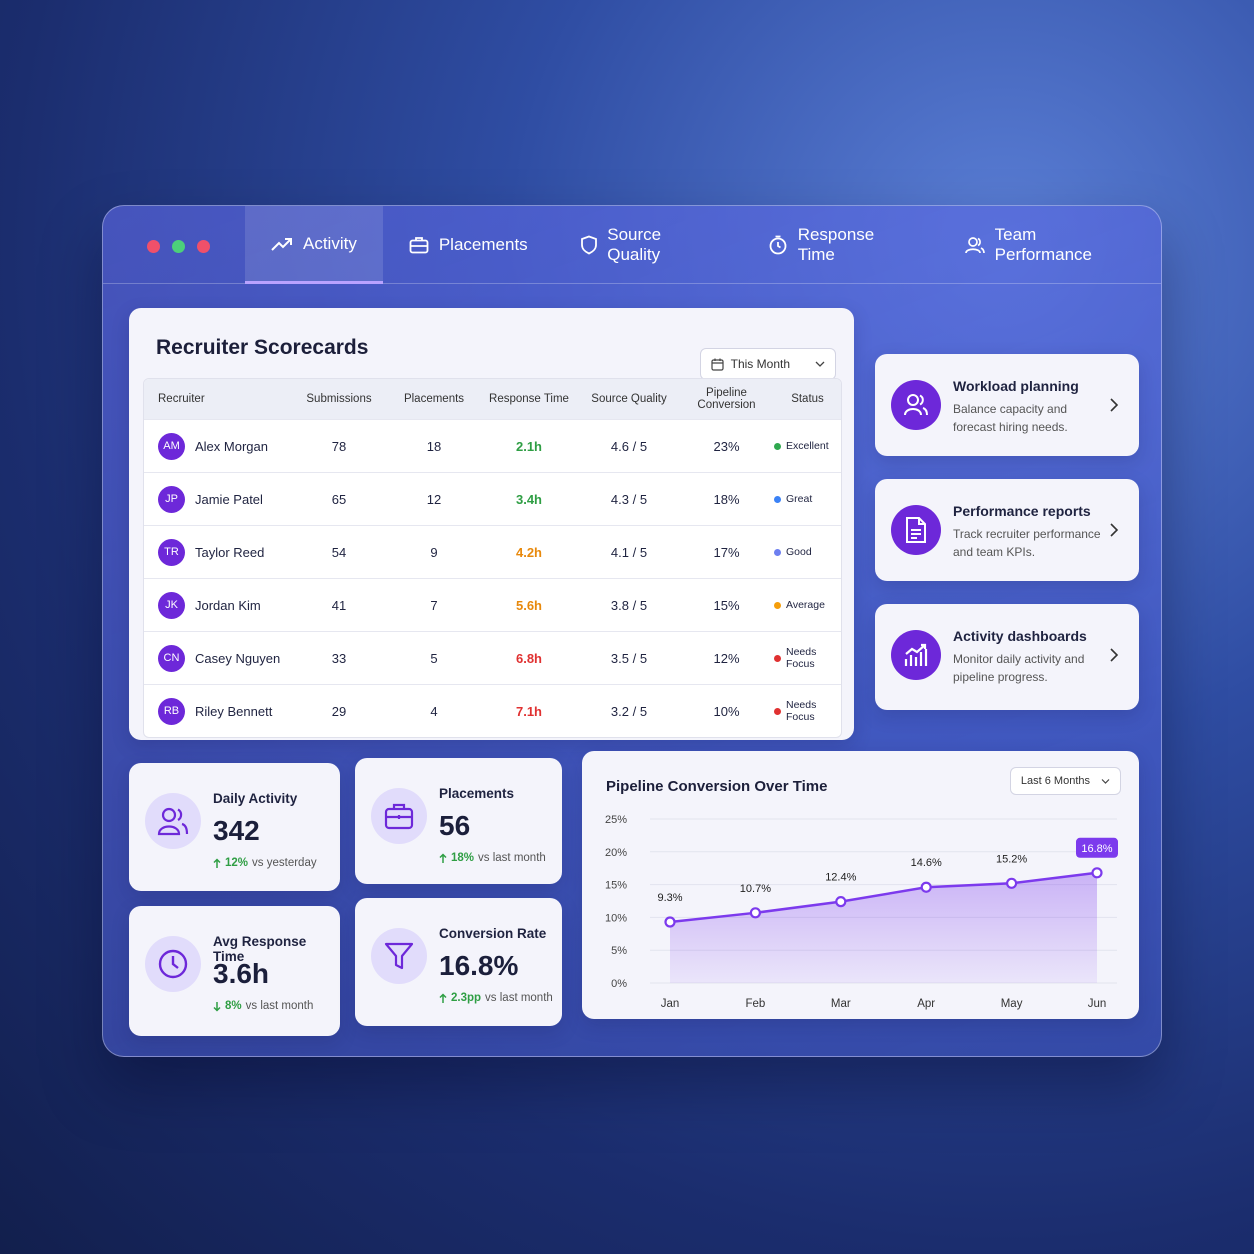  Describe the element at coordinates (629, 711) in the screenshot. I see `source-quality: 3.2 / 5` at that location.